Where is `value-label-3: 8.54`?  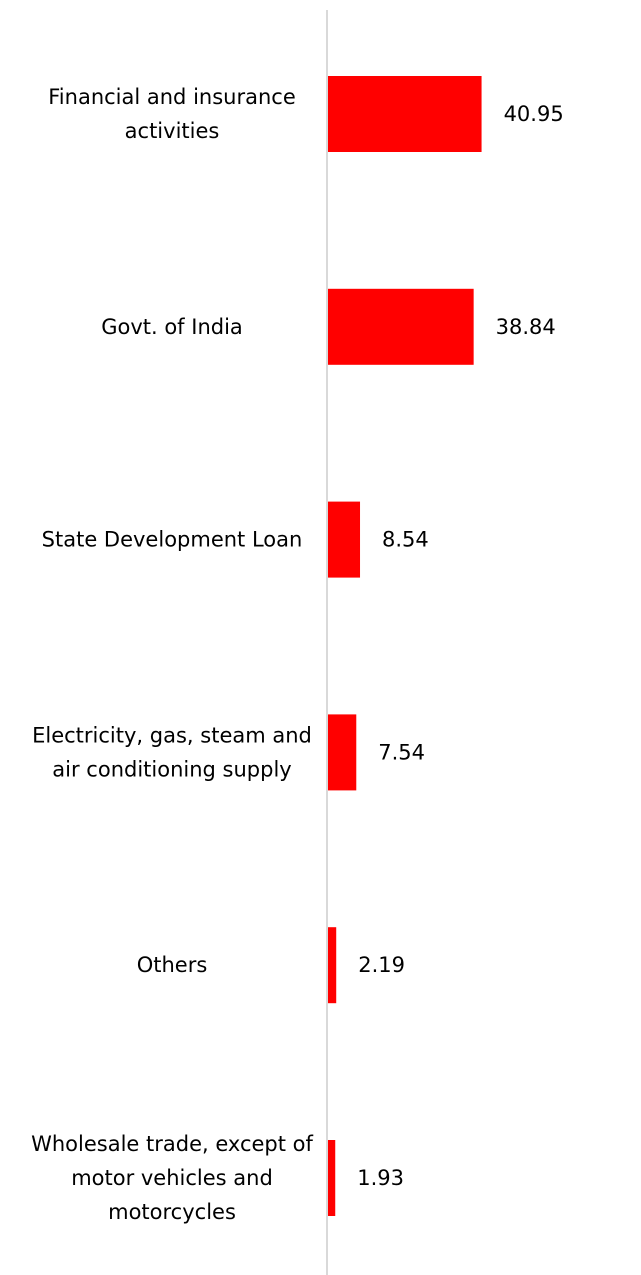 value-label-3: 8.54 is located at coordinates (405, 540).